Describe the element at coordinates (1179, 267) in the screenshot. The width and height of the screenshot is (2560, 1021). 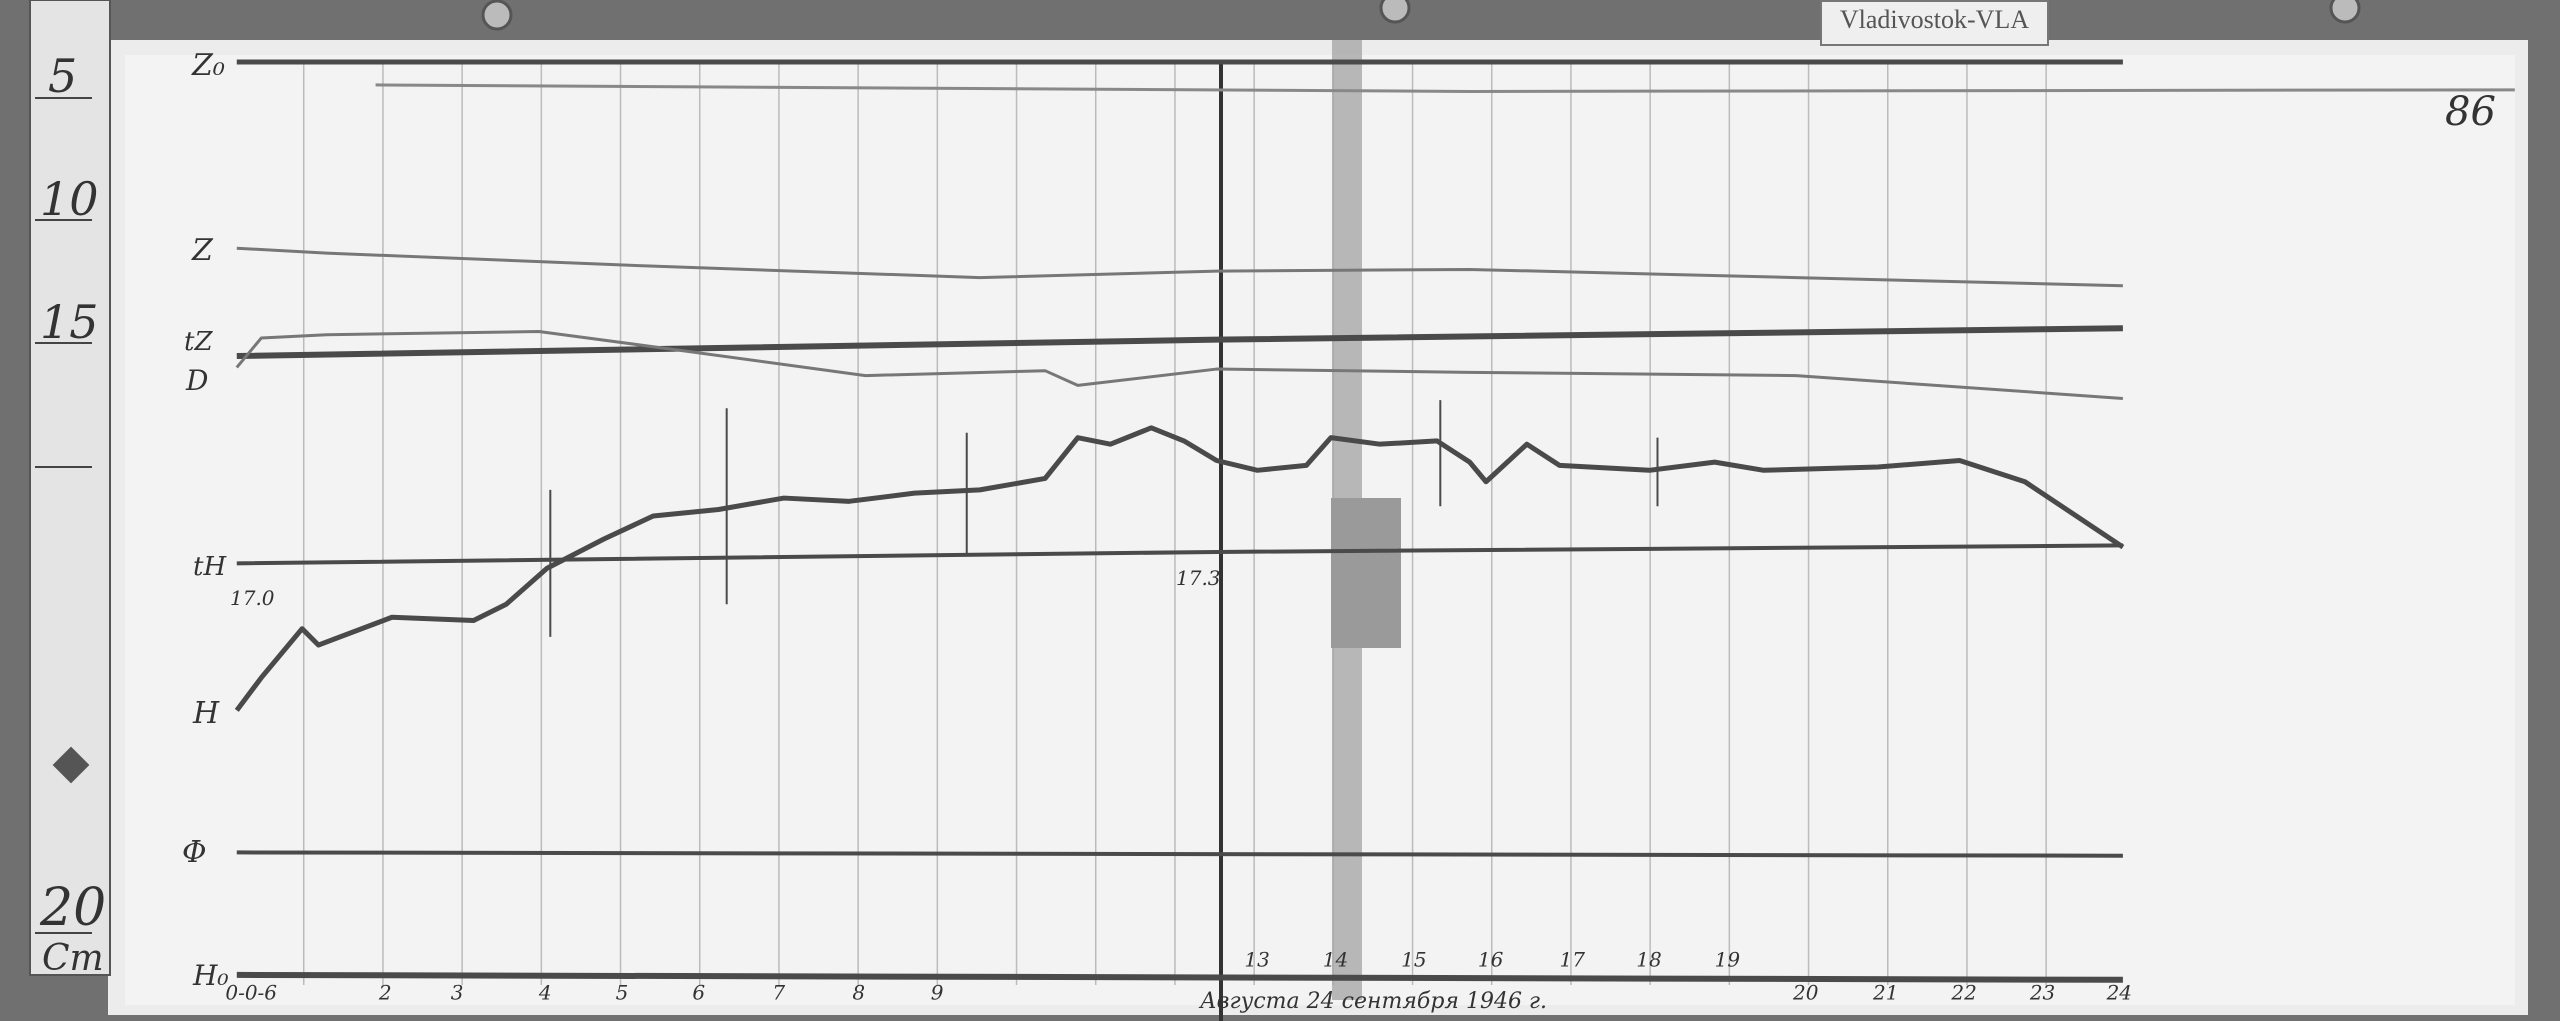
I see `trace-z` at that location.